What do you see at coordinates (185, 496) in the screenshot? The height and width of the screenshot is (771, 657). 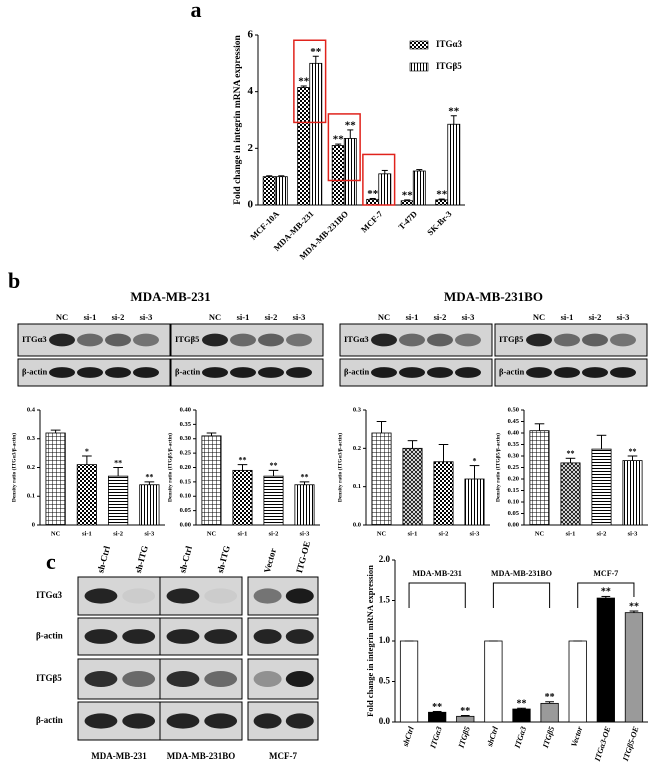 I see `y-tick-label: 0.10` at bounding box center [185, 496].